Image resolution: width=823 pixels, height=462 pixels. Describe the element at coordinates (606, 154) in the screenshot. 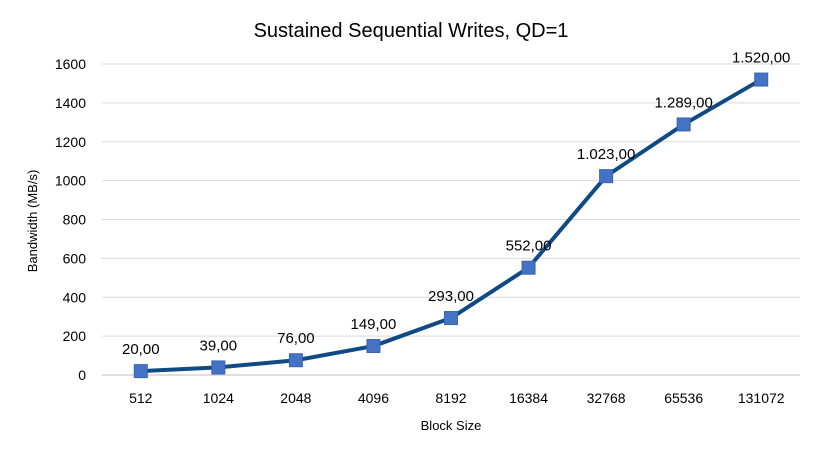

I see `data-label: 1.023,00` at that location.